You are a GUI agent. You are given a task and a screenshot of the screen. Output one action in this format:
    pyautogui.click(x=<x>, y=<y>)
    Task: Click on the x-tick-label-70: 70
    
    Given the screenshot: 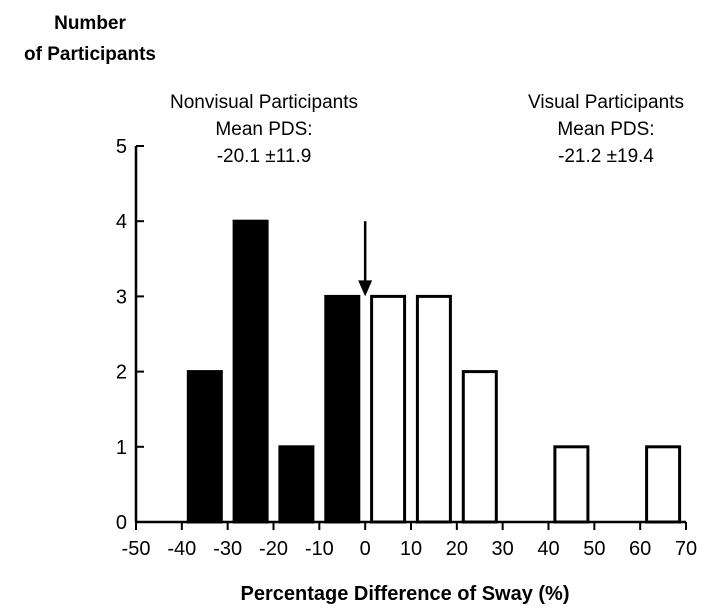 What is the action you would take?
    pyautogui.click(x=686, y=549)
    